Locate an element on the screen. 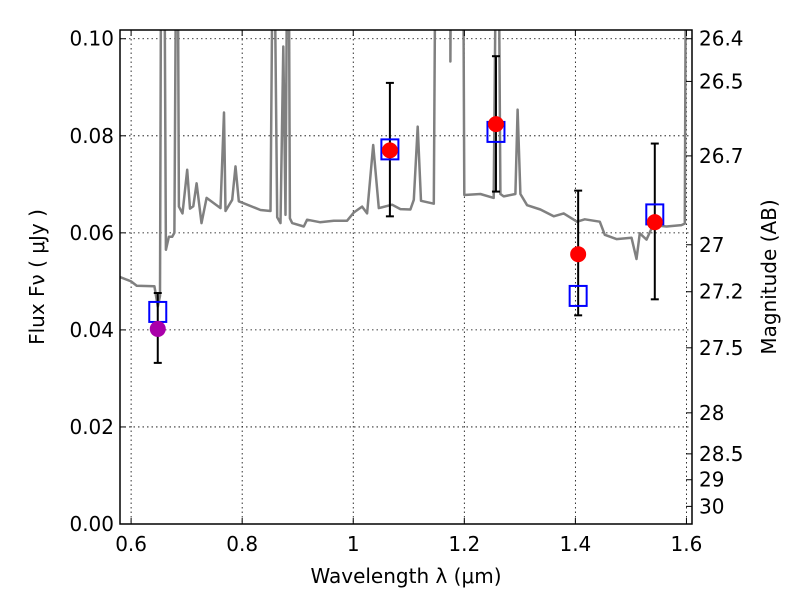 The height and width of the screenshot is (604, 800). y2-tick-label: 27.5 is located at coordinates (721, 348).